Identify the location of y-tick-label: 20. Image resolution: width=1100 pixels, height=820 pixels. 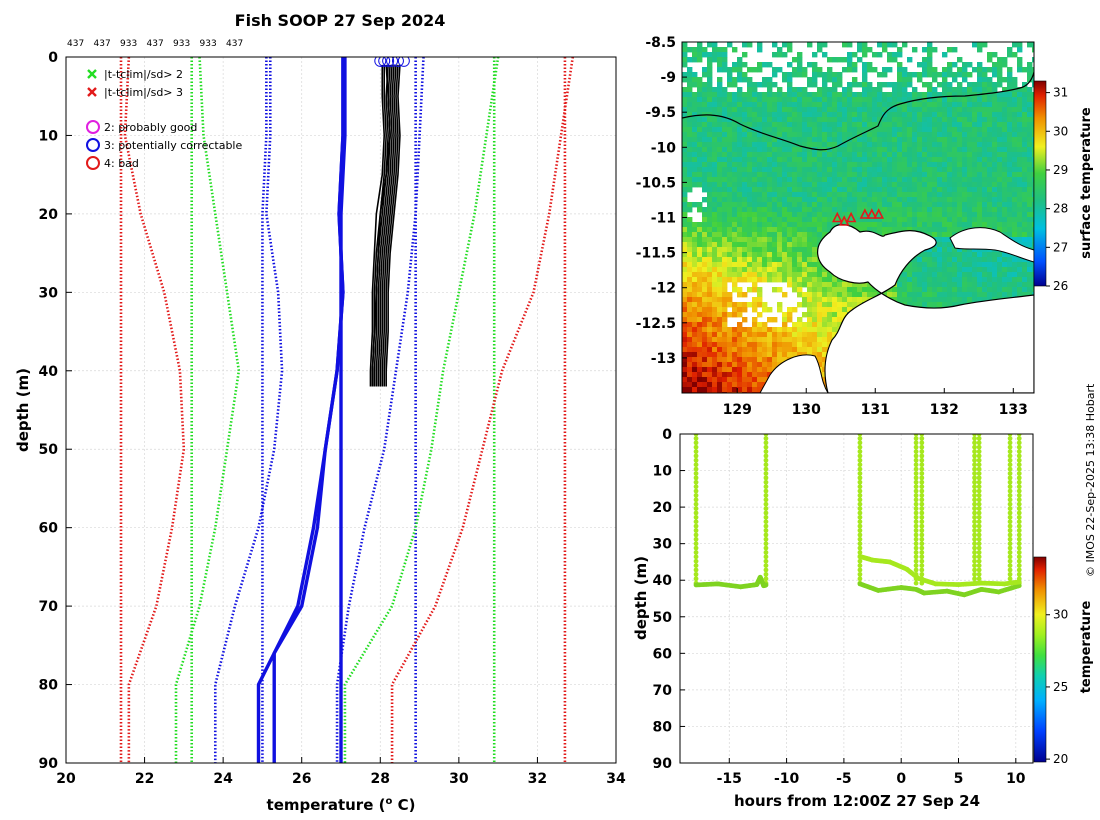
(49, 215).